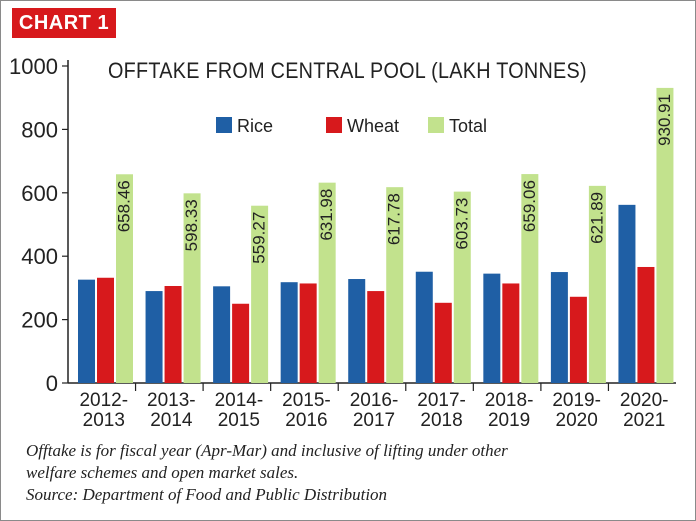  Describe the element at coordinates (374, 420) in the screenshot. I see `x-tick-label: 2017` at that location.